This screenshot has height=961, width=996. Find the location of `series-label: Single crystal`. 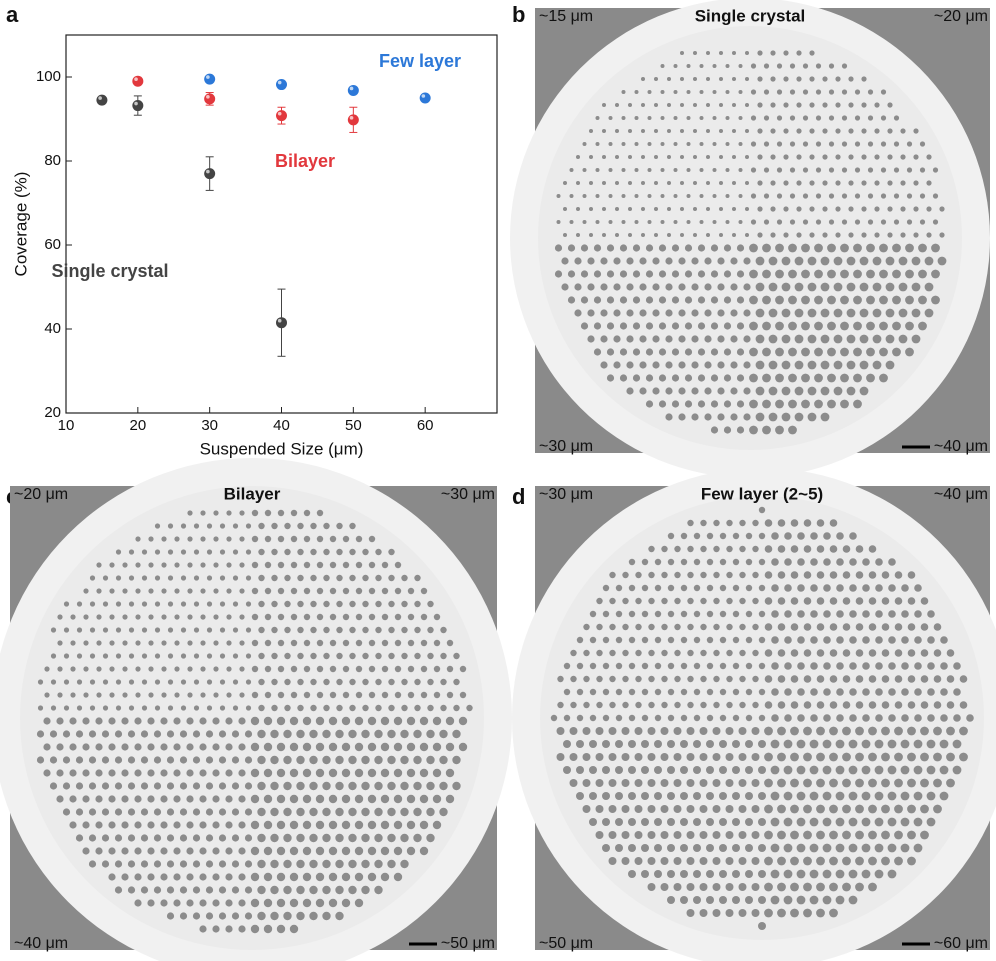

series-label: Single crystal is located at coordinates (109, 271).